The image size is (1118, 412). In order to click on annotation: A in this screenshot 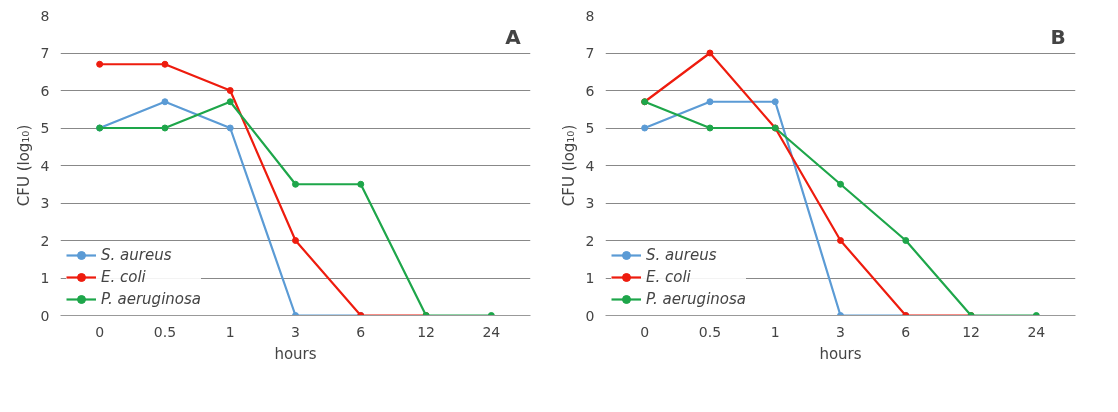, I will do `click(513, 36)`.